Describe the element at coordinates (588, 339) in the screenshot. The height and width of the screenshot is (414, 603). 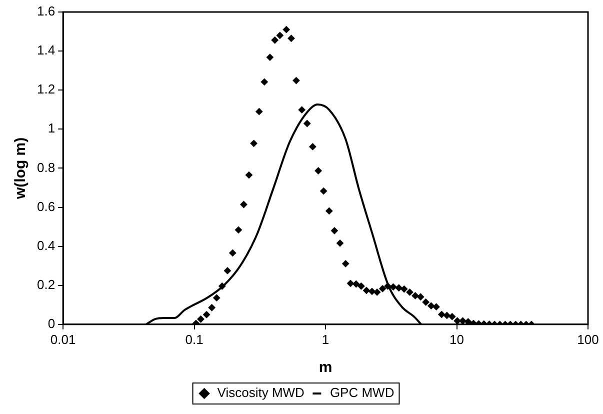
I see `x-tick-label: 100` at that location.